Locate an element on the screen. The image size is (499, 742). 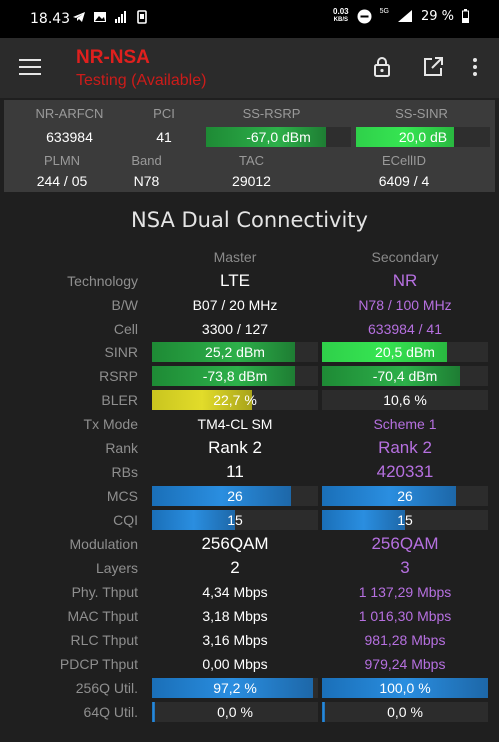
mcs-master-bar: 26 is located at coordinates (235, 496).